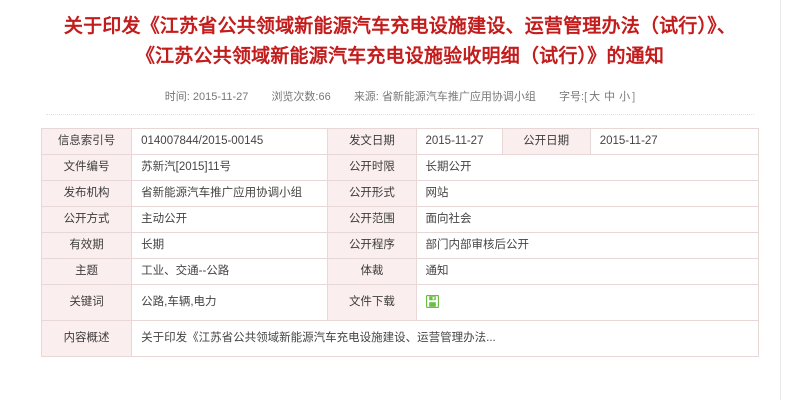  What do you see at coordinates (587, 246) in the screenshot?
I see `row-value-public-procedure: 部门内部审核后公开` at bounding box center [587, 246].